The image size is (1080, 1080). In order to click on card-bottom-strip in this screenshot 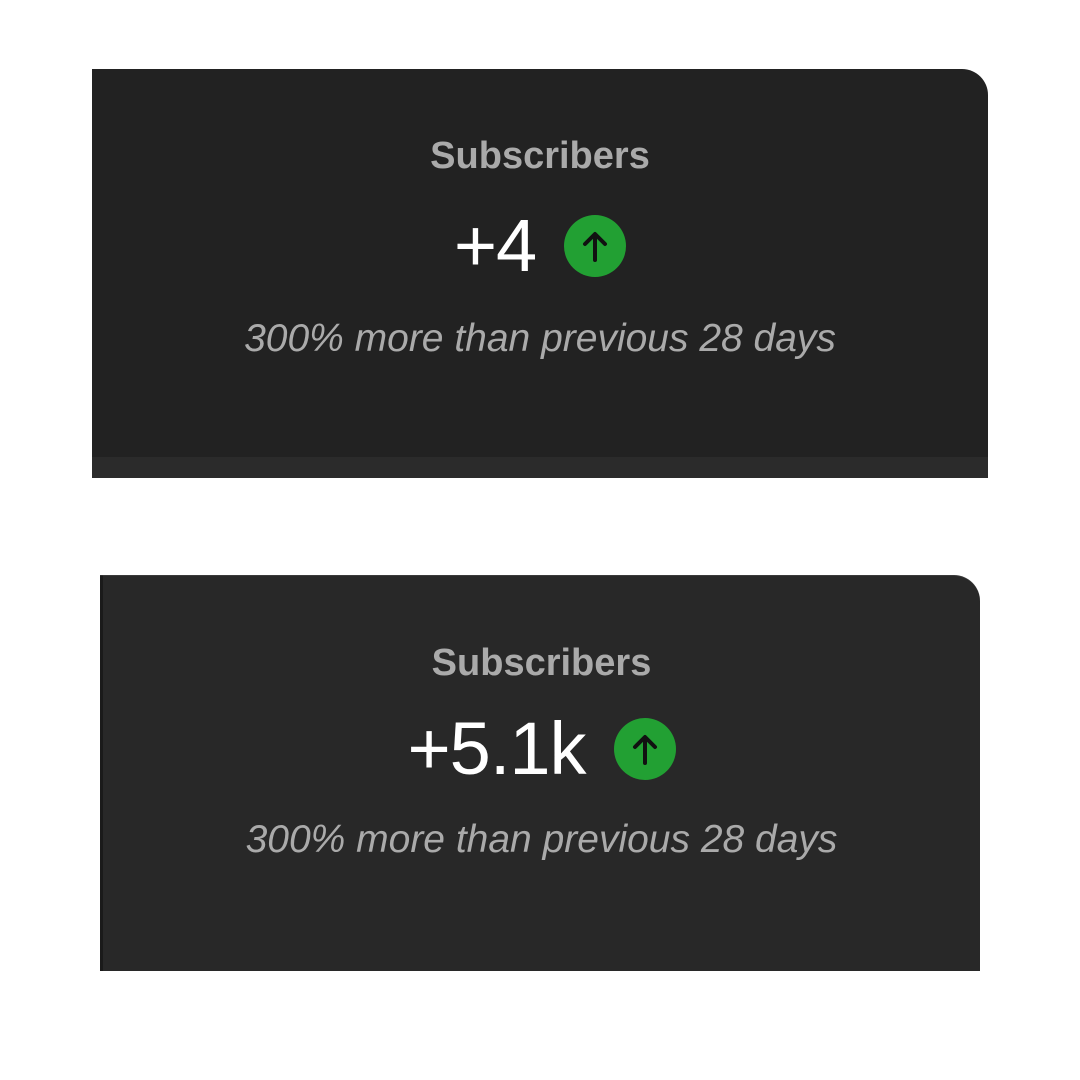, I will do `click(540, 467)`.